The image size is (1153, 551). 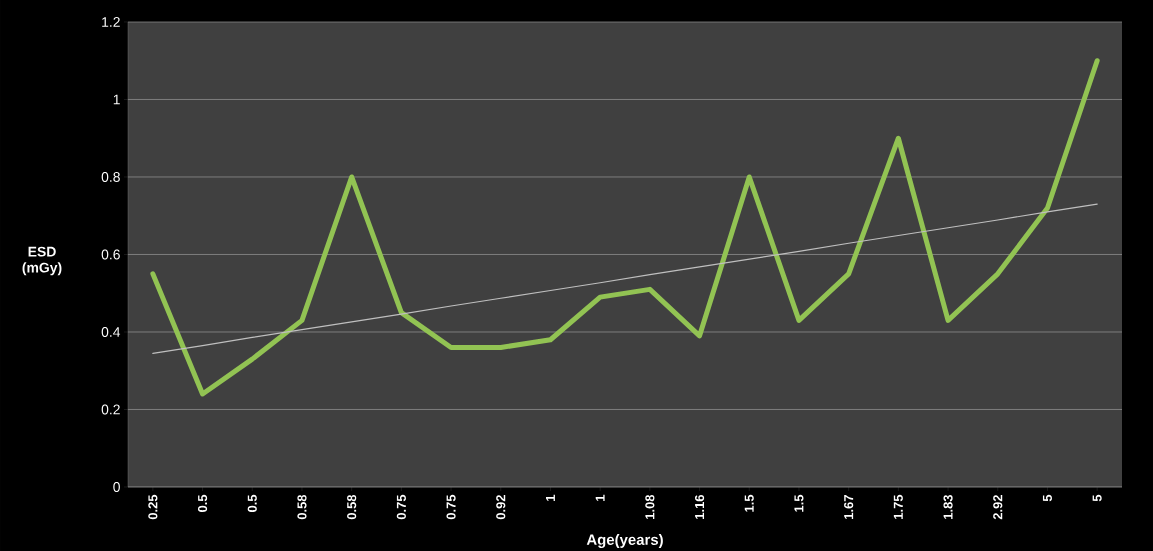 I want to click on y-tick-label: 1.2, so click(x=111, y=22).